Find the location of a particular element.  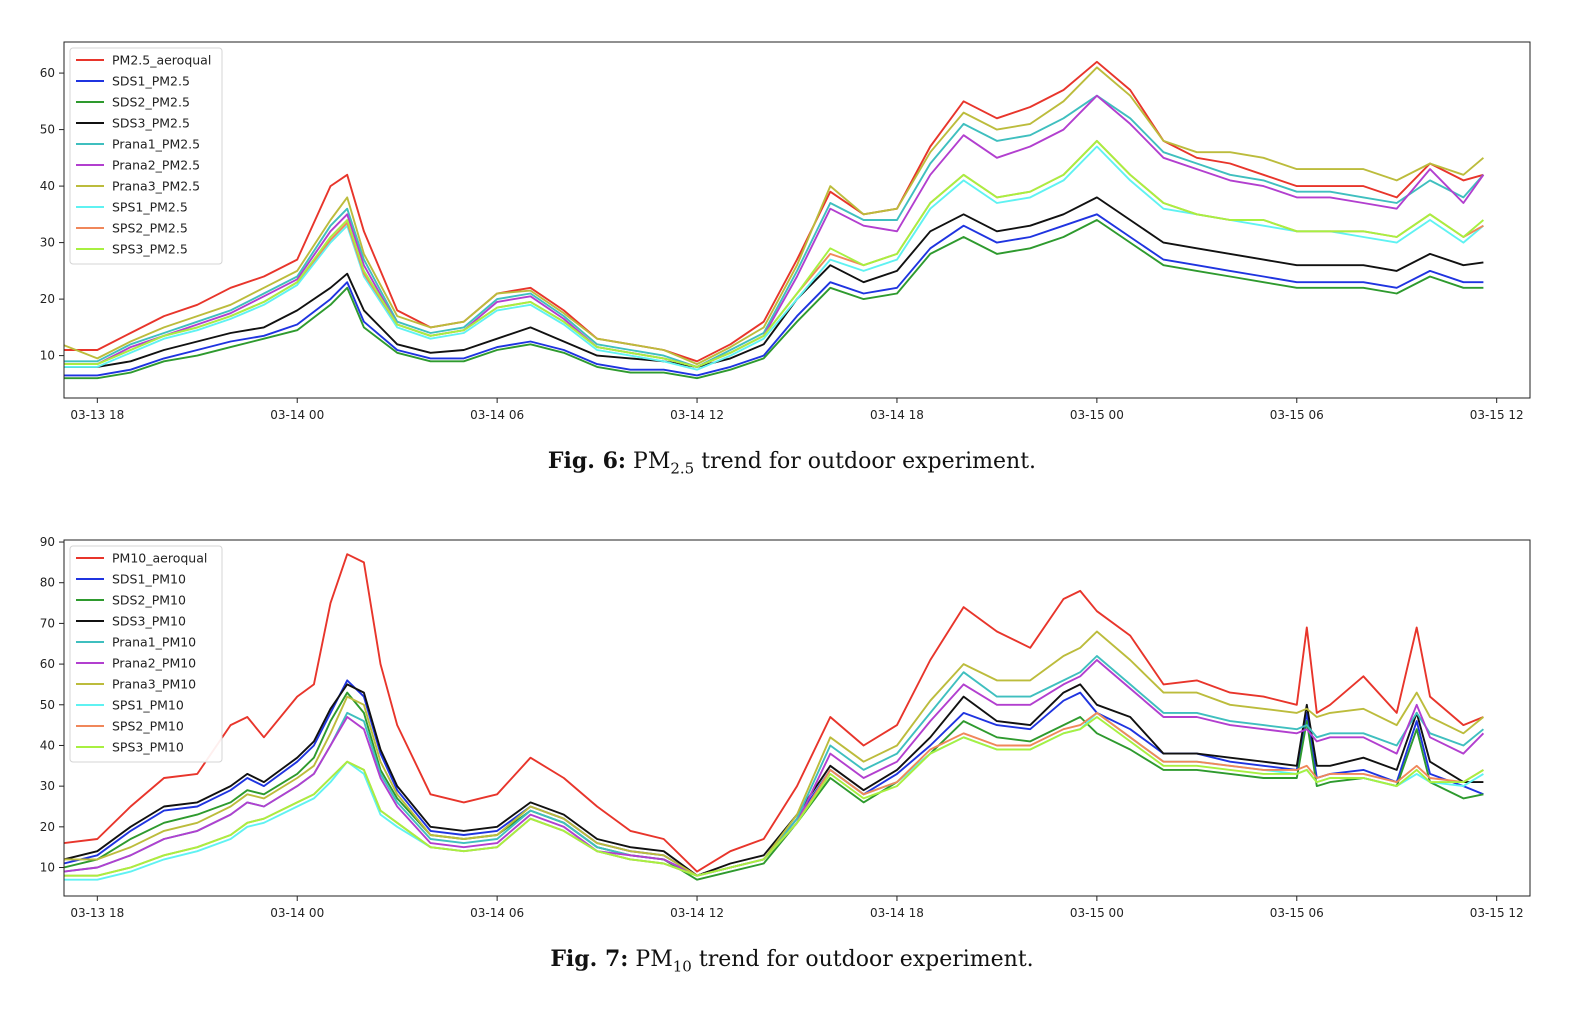

legend-label: SDS3_PM2.5 is located at coordinates (151, 123).